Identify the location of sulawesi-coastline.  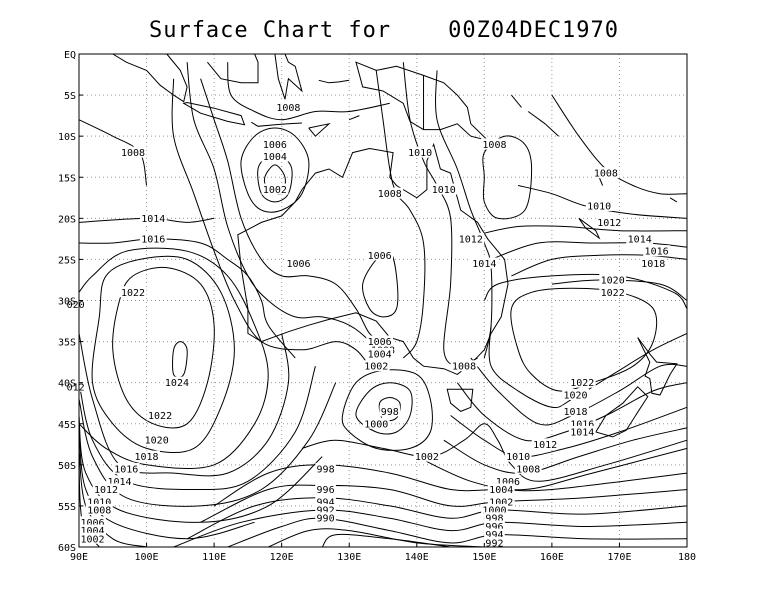
(288, 76).